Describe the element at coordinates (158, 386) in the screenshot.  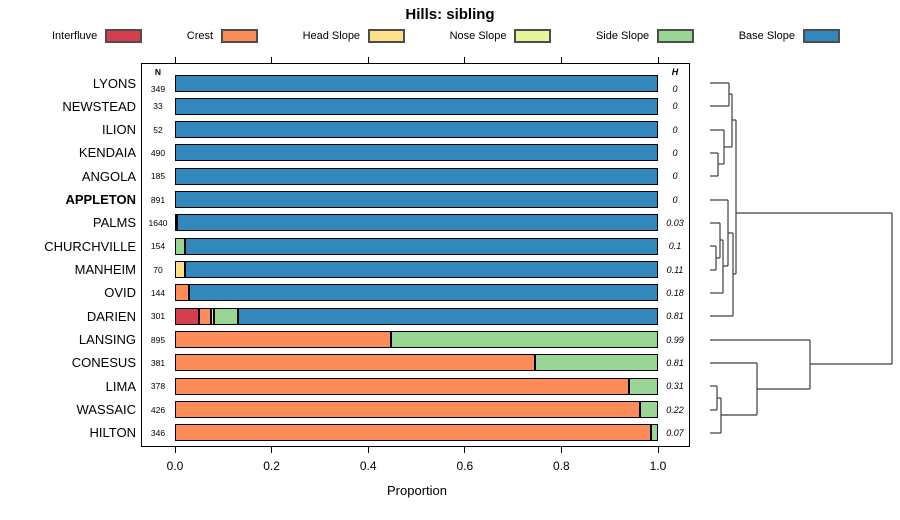
I see `n-value: 378` at that location.